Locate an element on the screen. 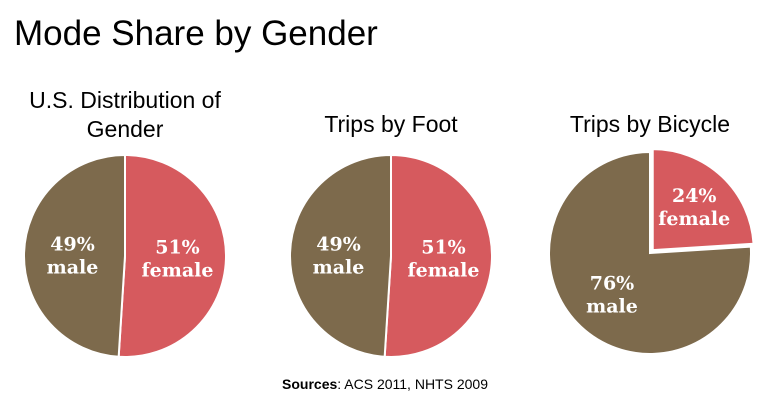 The width and height of the screenshot is (770, 406). pie-trips-by-foot: 51% female 49% male is located at coordinates (391, 255).